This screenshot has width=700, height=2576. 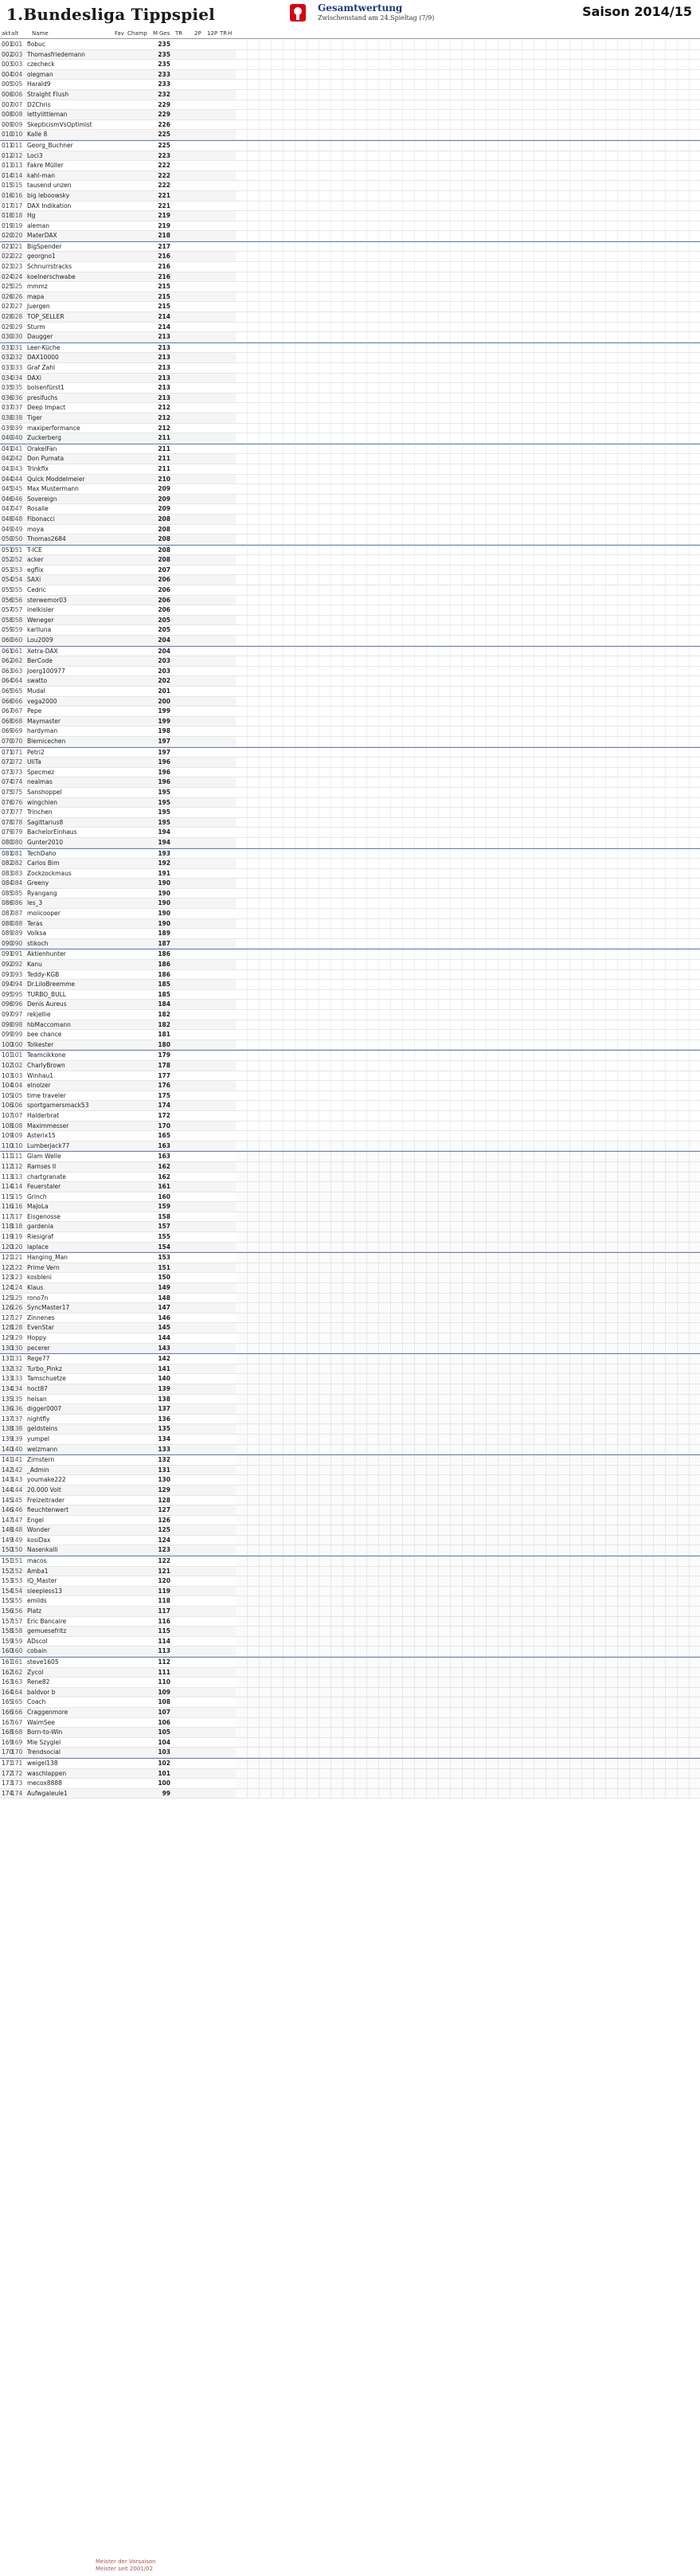 What do you see at coordinates (41, 367) in the screenshot?
I see `player-name: Graf Zahl` at bounding box center [41, 367].